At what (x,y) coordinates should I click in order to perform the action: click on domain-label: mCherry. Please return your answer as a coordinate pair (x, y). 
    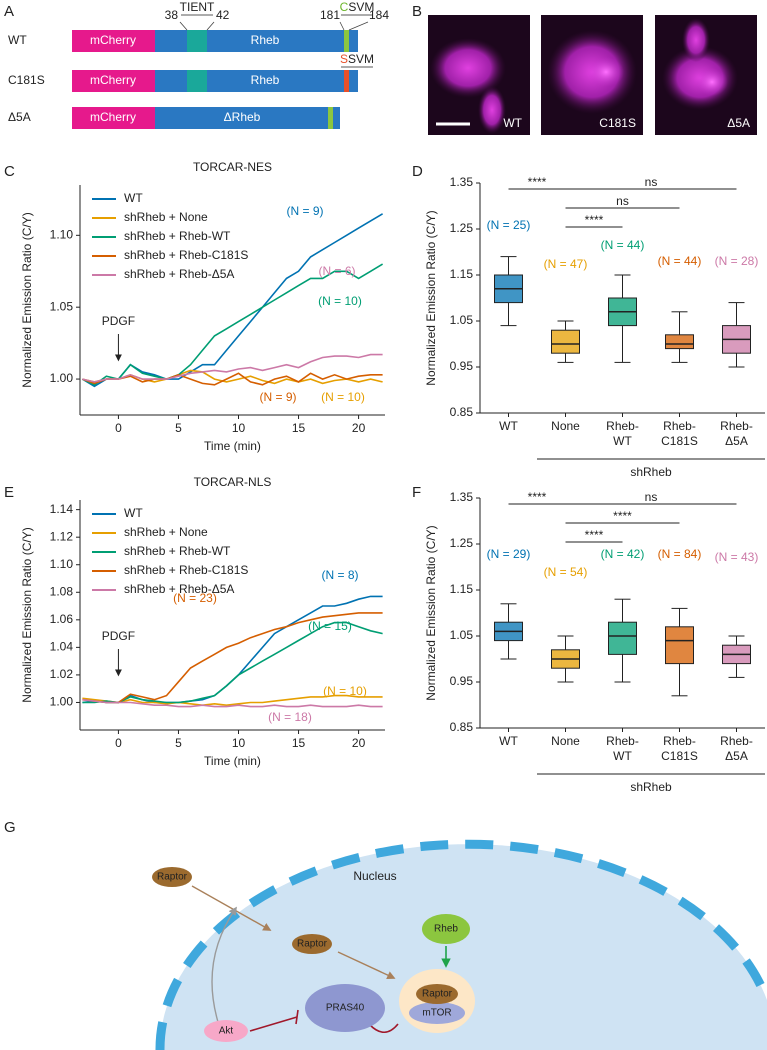
    Looking at the image, I should click on (113, 40).